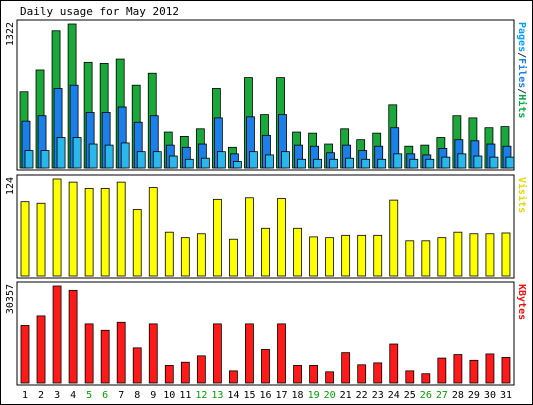  Describe the element at coordinates (394, 395) in the screenshot. I see `x-tick-label: 24` at that location.